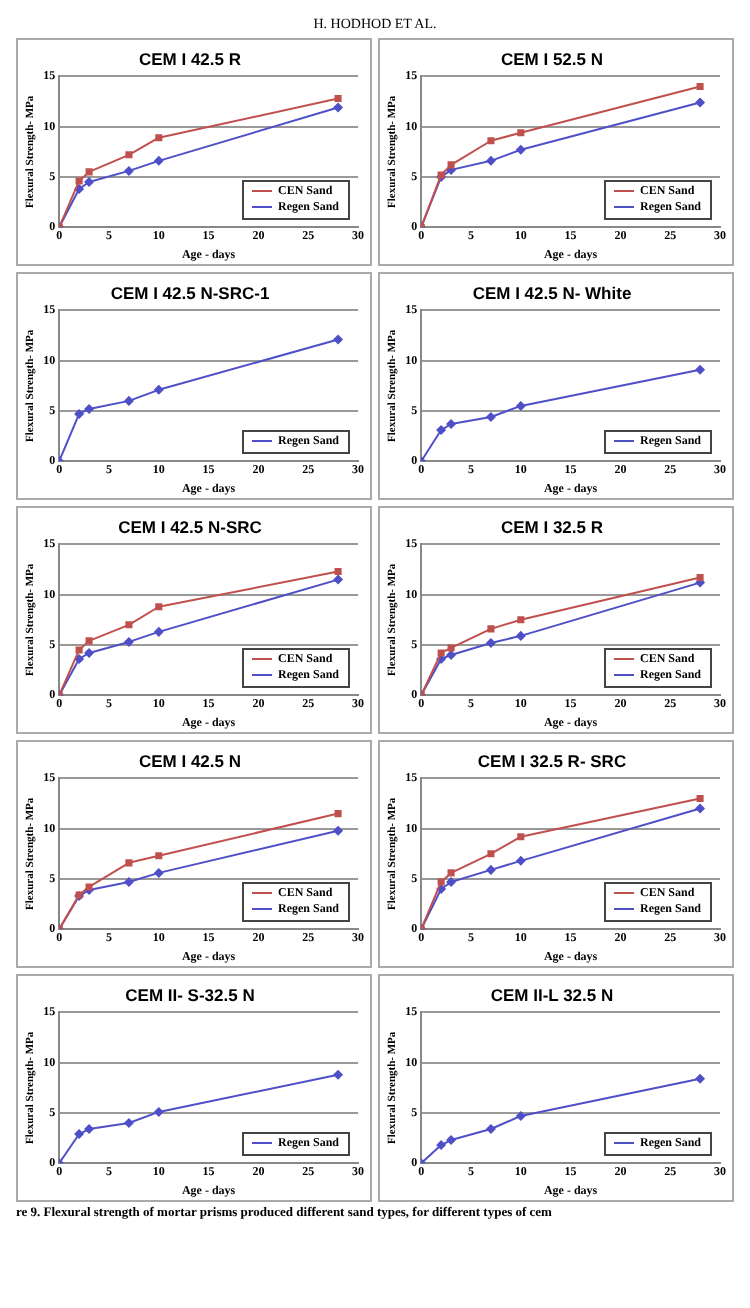 The image size is (750, 1308). Describe the element at coordinates (552, 526) in the screenshot. I see `chart-title: CEM I 32.5 R` at that location.